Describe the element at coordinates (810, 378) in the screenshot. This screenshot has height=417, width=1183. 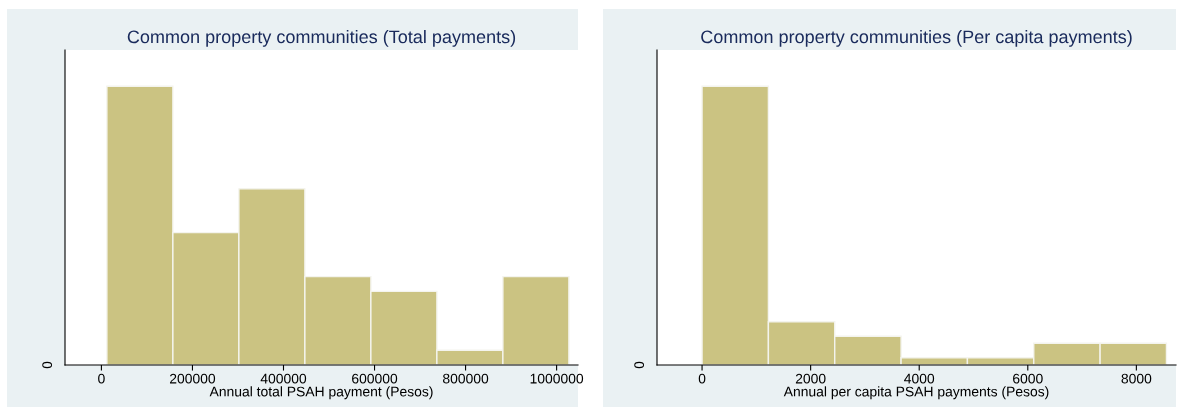
I see `x-tick-label: 2000` at that location.